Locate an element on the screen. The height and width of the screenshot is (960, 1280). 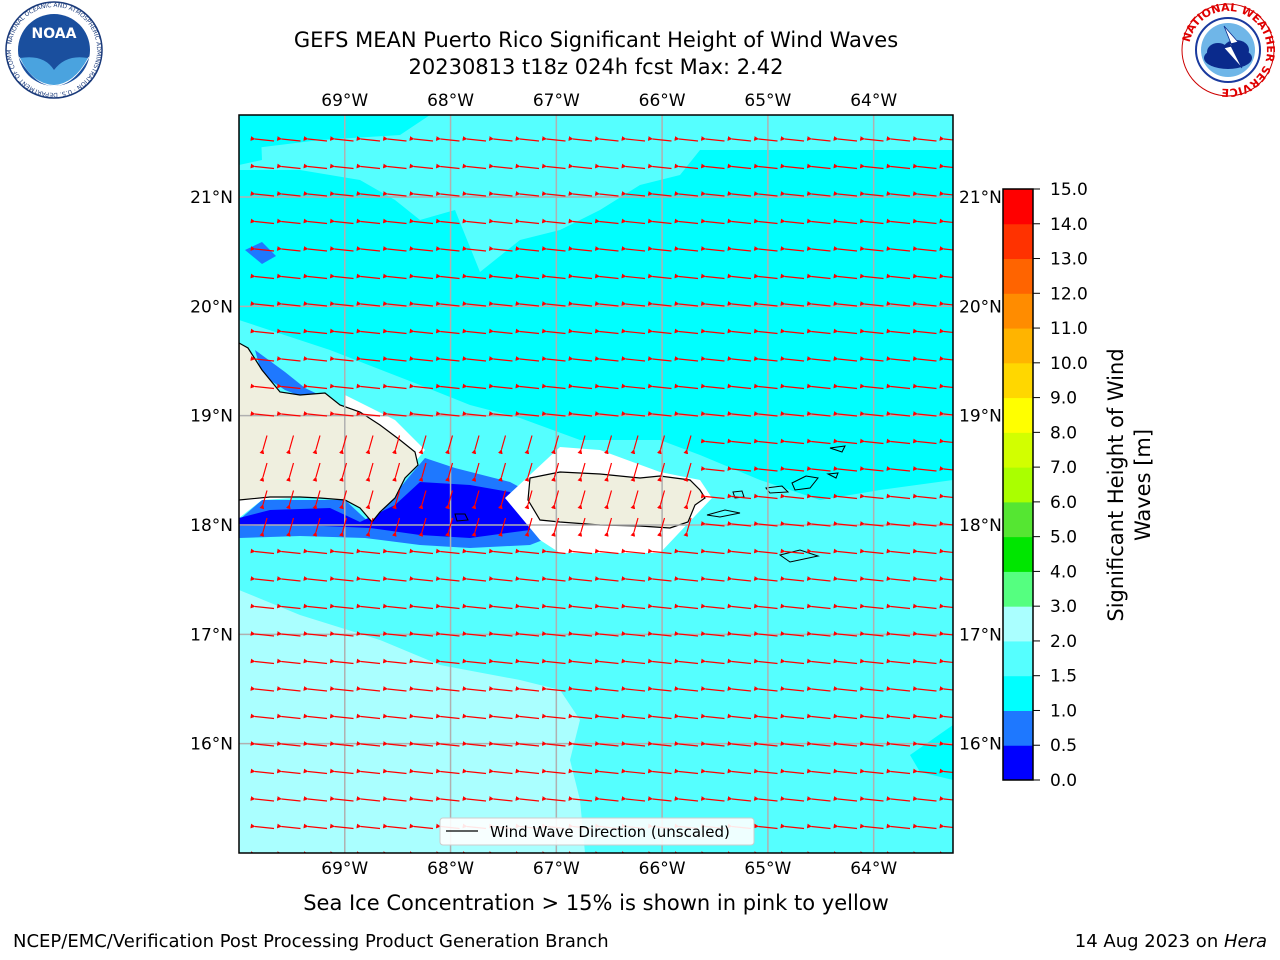
colorbar is located at coordinates (1018, 485).